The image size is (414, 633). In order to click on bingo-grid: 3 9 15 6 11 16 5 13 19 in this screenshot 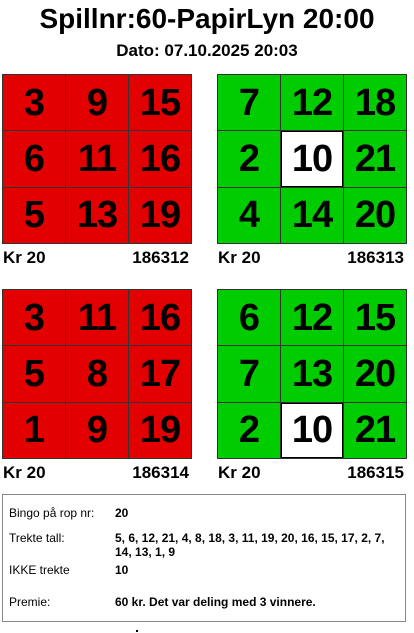, I will do `click(97, 159)`.